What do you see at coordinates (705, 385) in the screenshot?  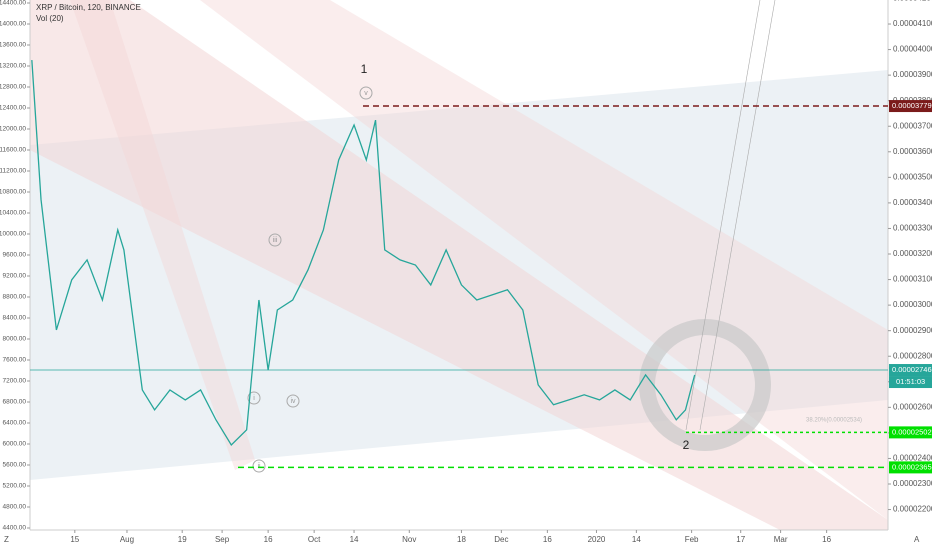 I see `highlight-ring` at bounding box center [705, 385].